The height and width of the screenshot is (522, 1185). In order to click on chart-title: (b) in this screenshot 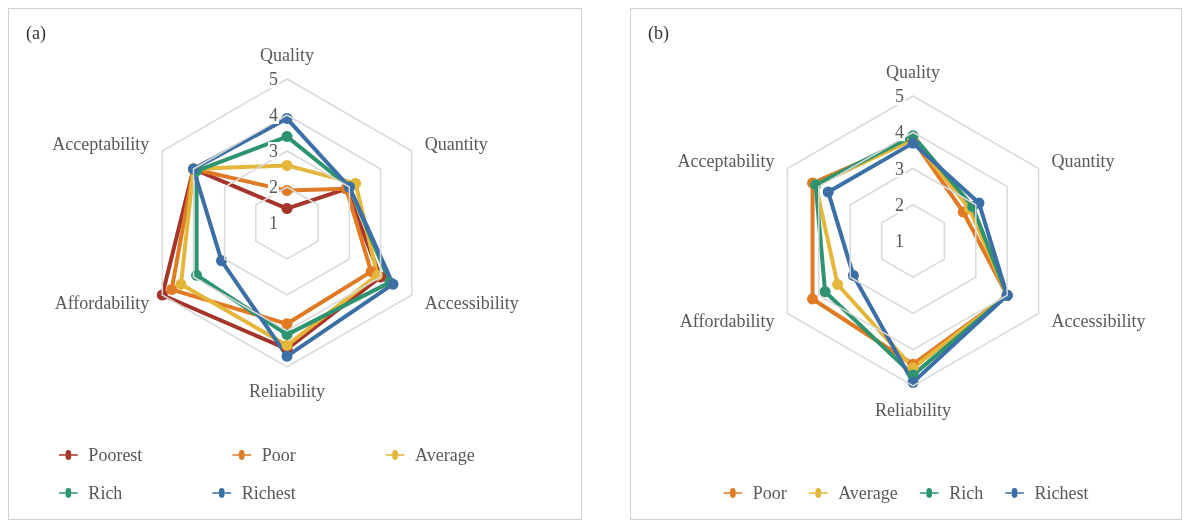, I will do `click(658, 33)`.